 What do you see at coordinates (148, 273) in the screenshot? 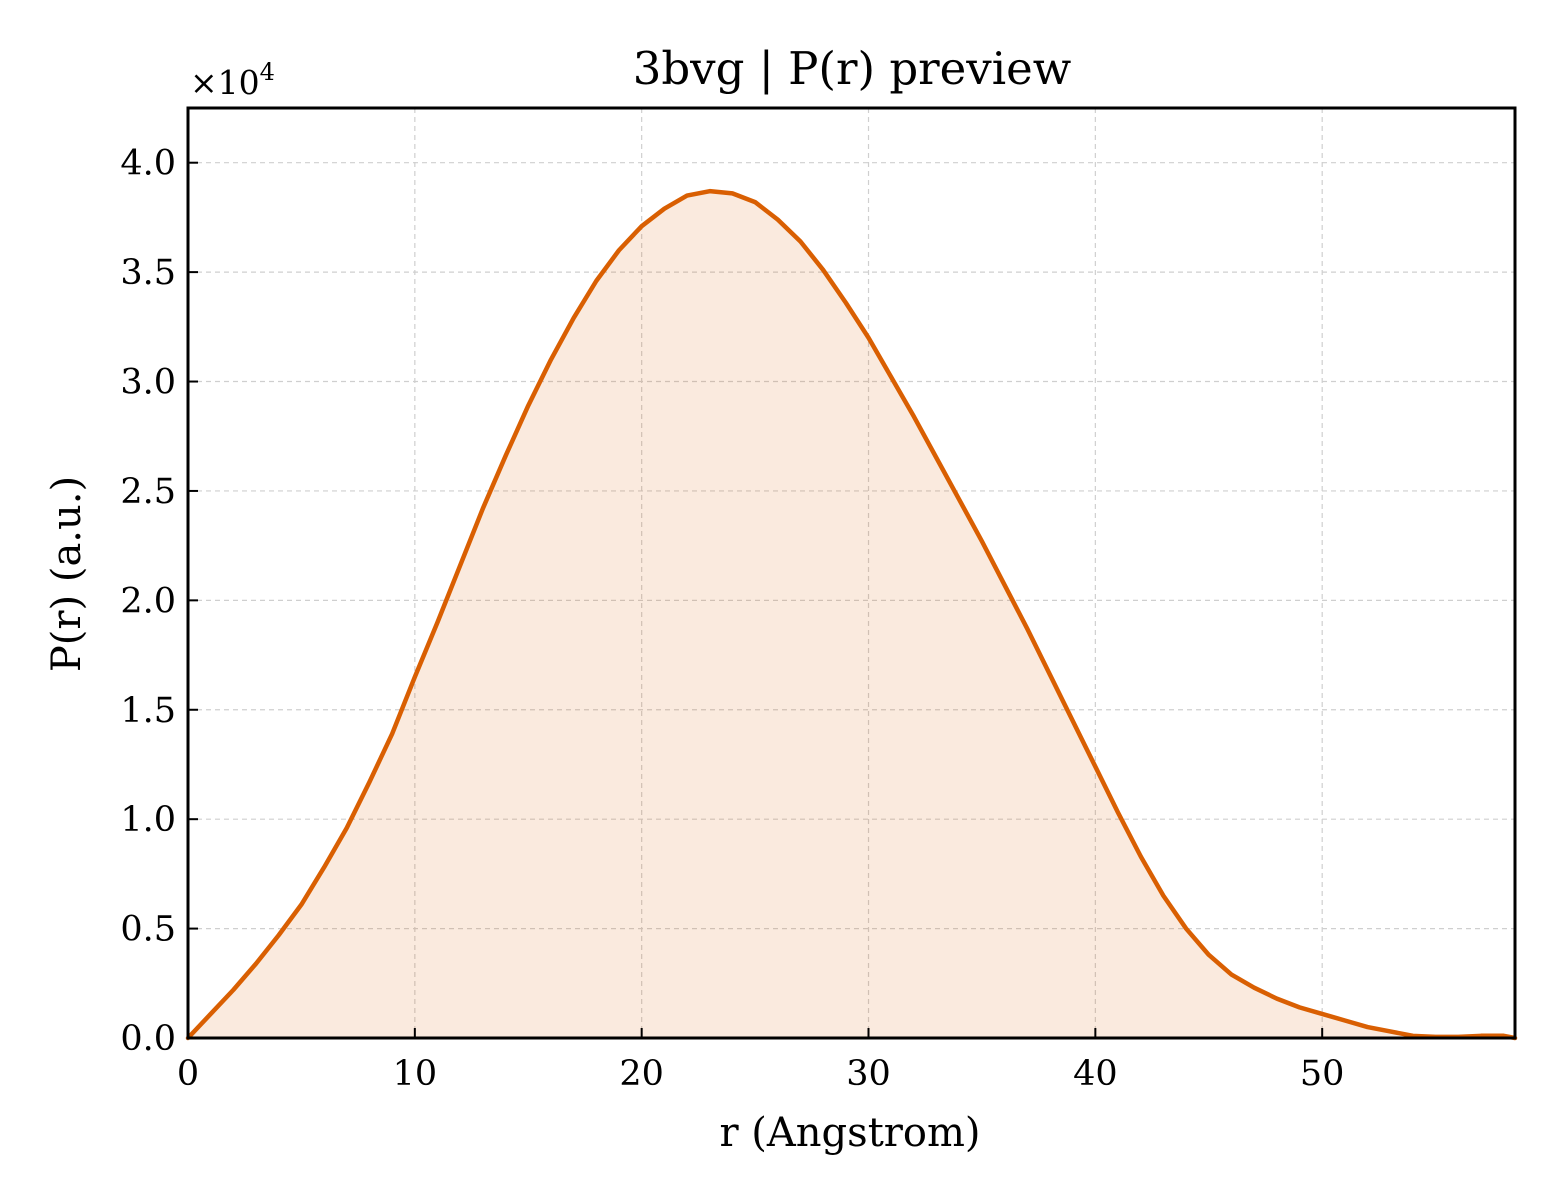
I see `y-tick-label: 3.5` at bounding box center [148, 273].